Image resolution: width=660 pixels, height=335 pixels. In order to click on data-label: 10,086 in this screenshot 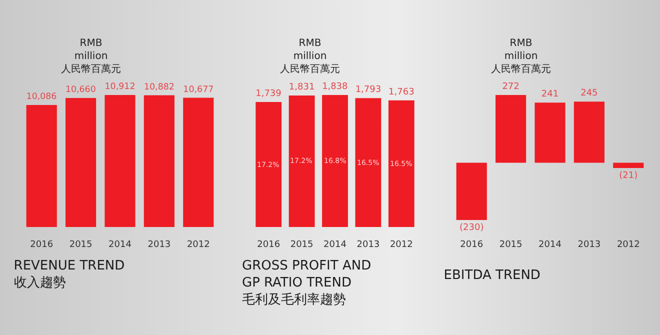, I will do `click(41, 97)`.